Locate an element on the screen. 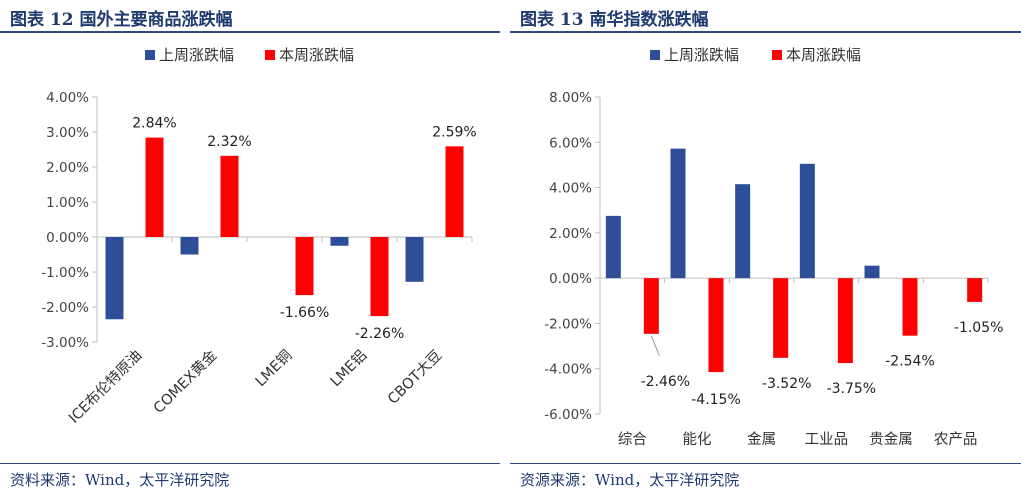 The height and width of the screenshot is (497, 1021). data-label: -2.46% is located at coordinates (666, 382).